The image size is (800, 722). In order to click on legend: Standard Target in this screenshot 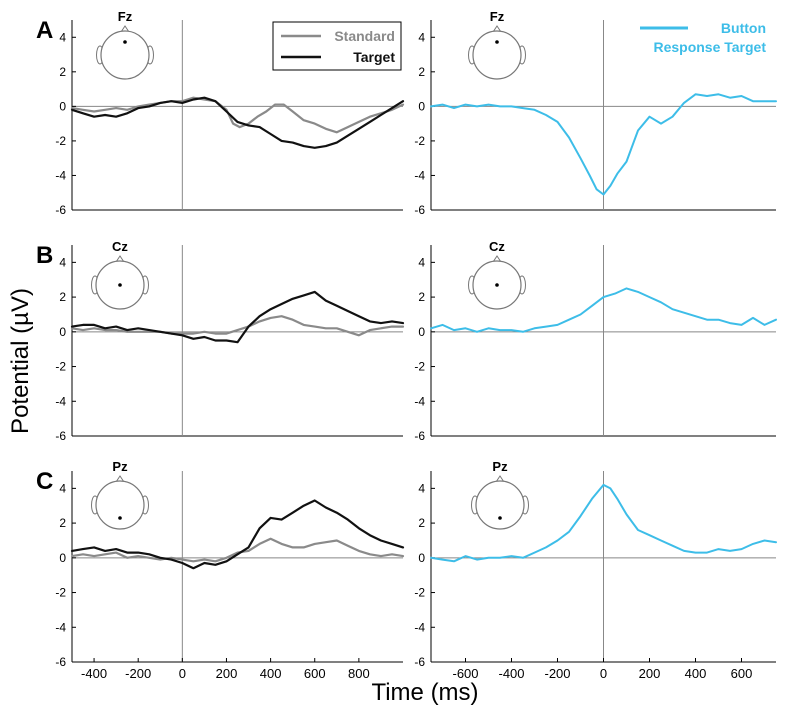, I will do `click(337, 46)`.